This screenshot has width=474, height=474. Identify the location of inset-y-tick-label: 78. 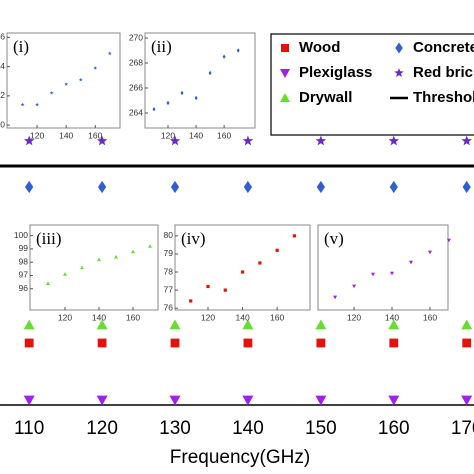
(169, 271).